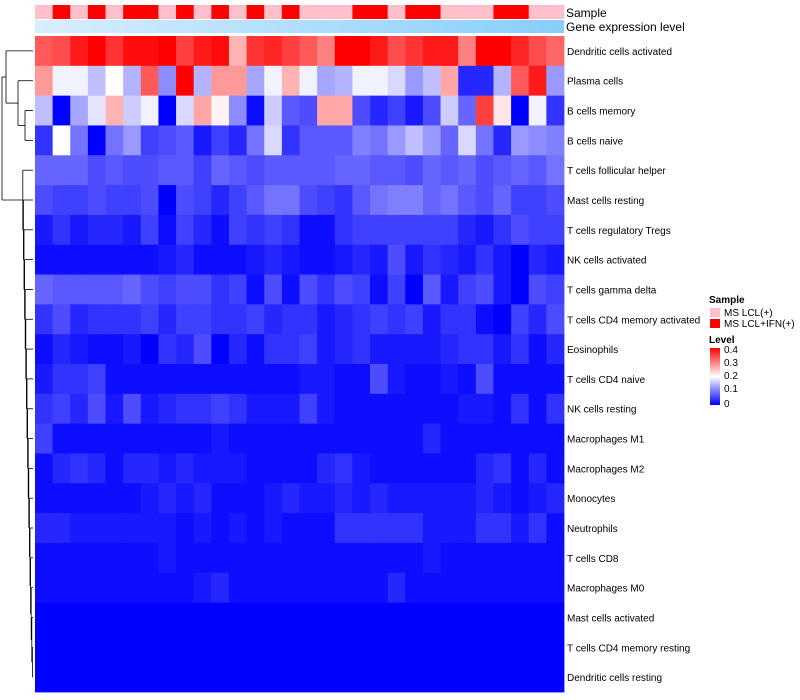 Image resolution: width=800 pixels, height=700 pixels. I want to click on row-label: B cells naive, so click(595, 141).